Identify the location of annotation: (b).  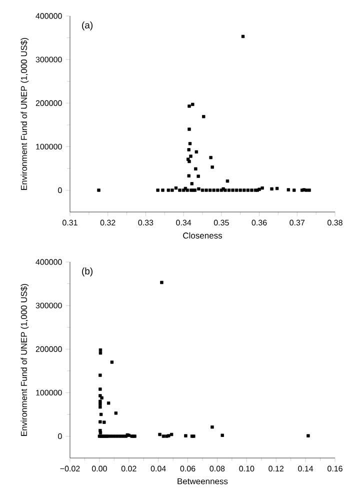
(87, 271).